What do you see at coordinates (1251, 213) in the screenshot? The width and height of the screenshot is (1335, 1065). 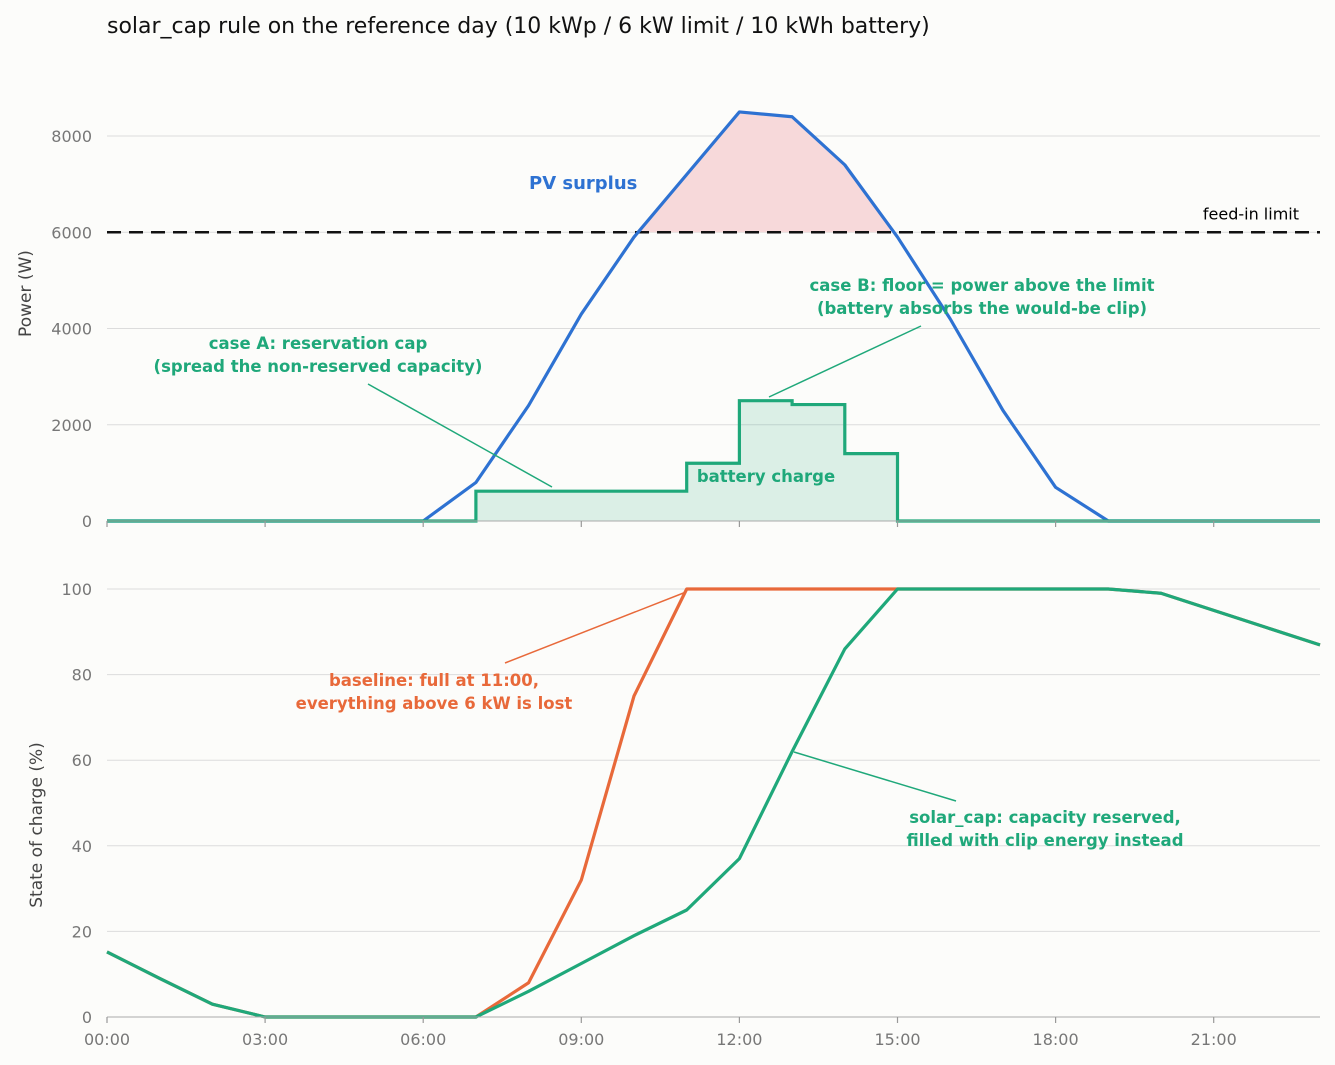 I see `feed-in-limit-label: feed-in limit` at bounding box center [1251, 213].